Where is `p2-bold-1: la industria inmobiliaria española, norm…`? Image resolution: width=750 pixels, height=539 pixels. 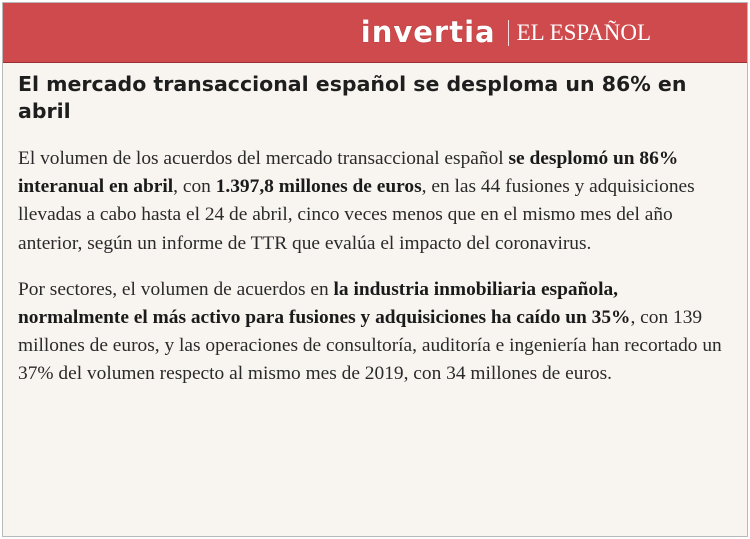
p2-bold-1: la industria inmobiliaria española, norm… is located at coordinates (324, 303).